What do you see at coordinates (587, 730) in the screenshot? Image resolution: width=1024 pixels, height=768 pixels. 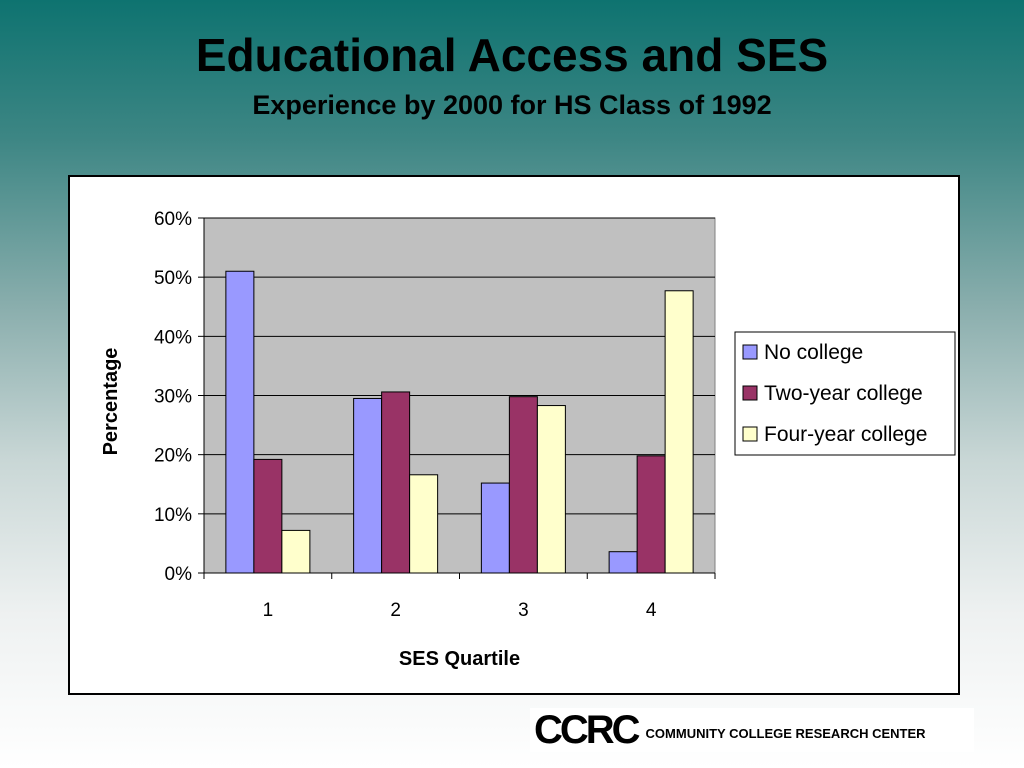 I see `logo-mark: CCRC` at bounding box center [587, 730].